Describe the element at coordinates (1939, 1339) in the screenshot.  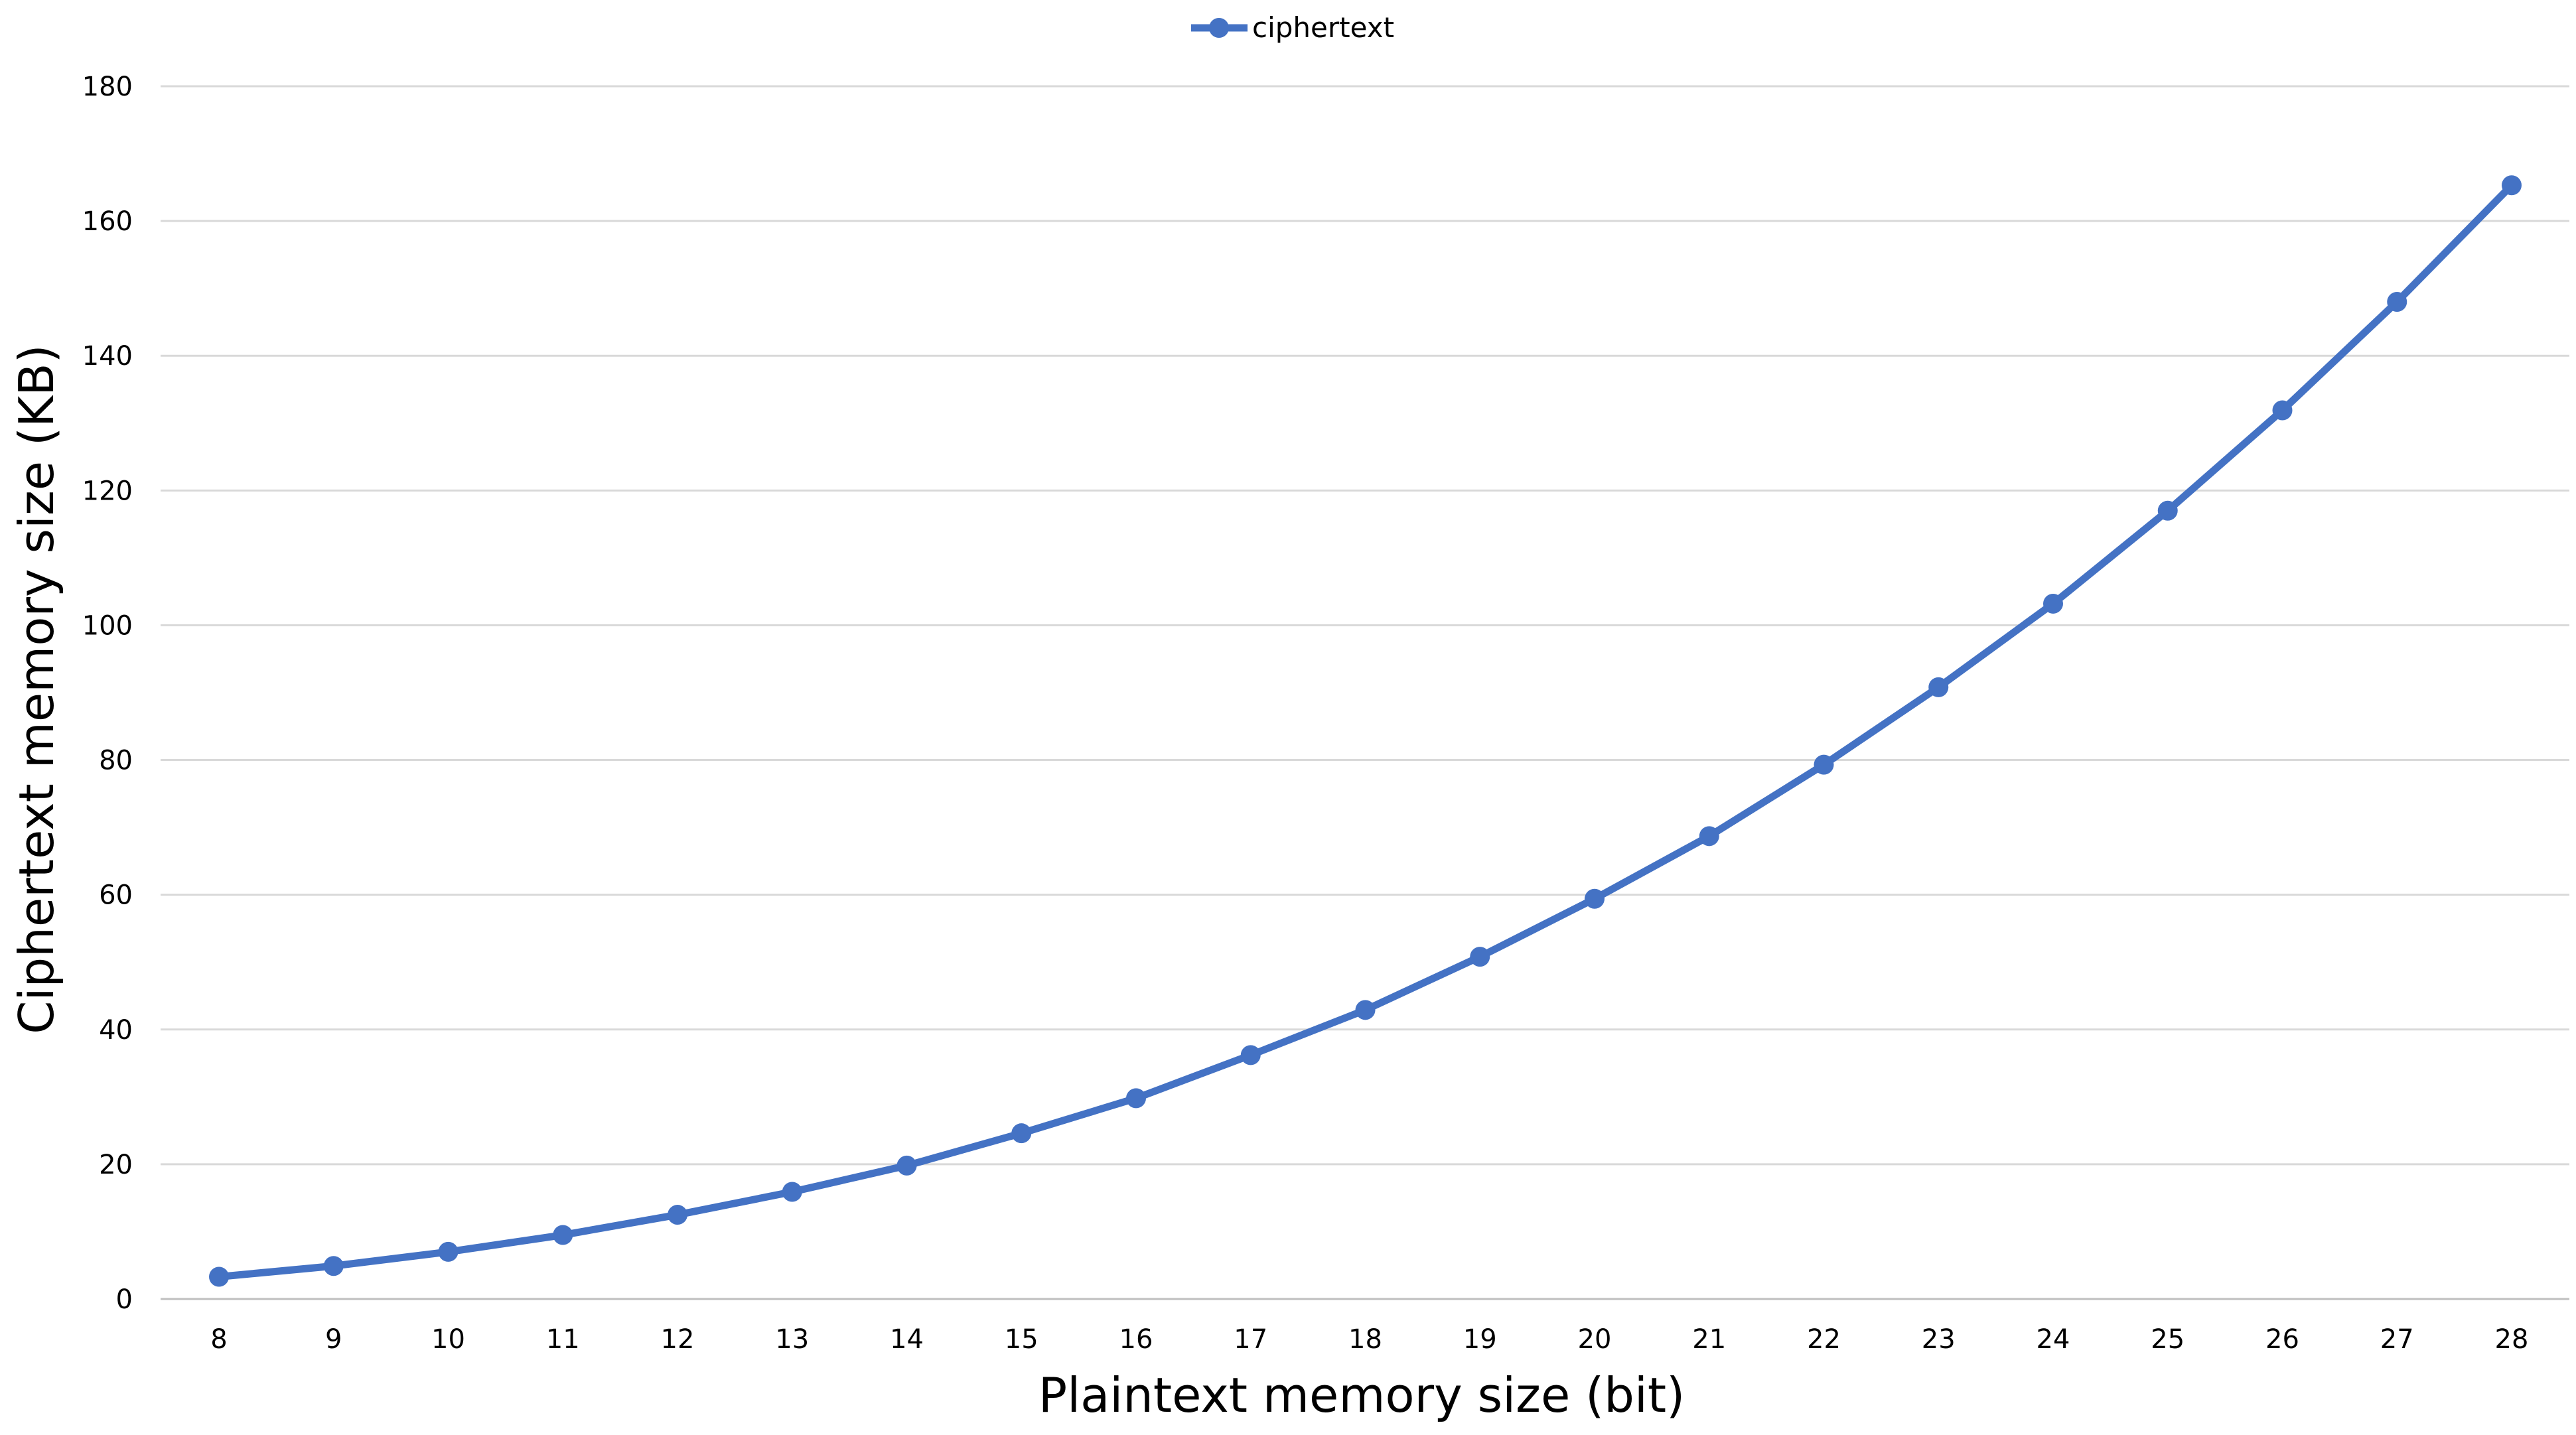
I see `x-tick-label: 23` at that location.